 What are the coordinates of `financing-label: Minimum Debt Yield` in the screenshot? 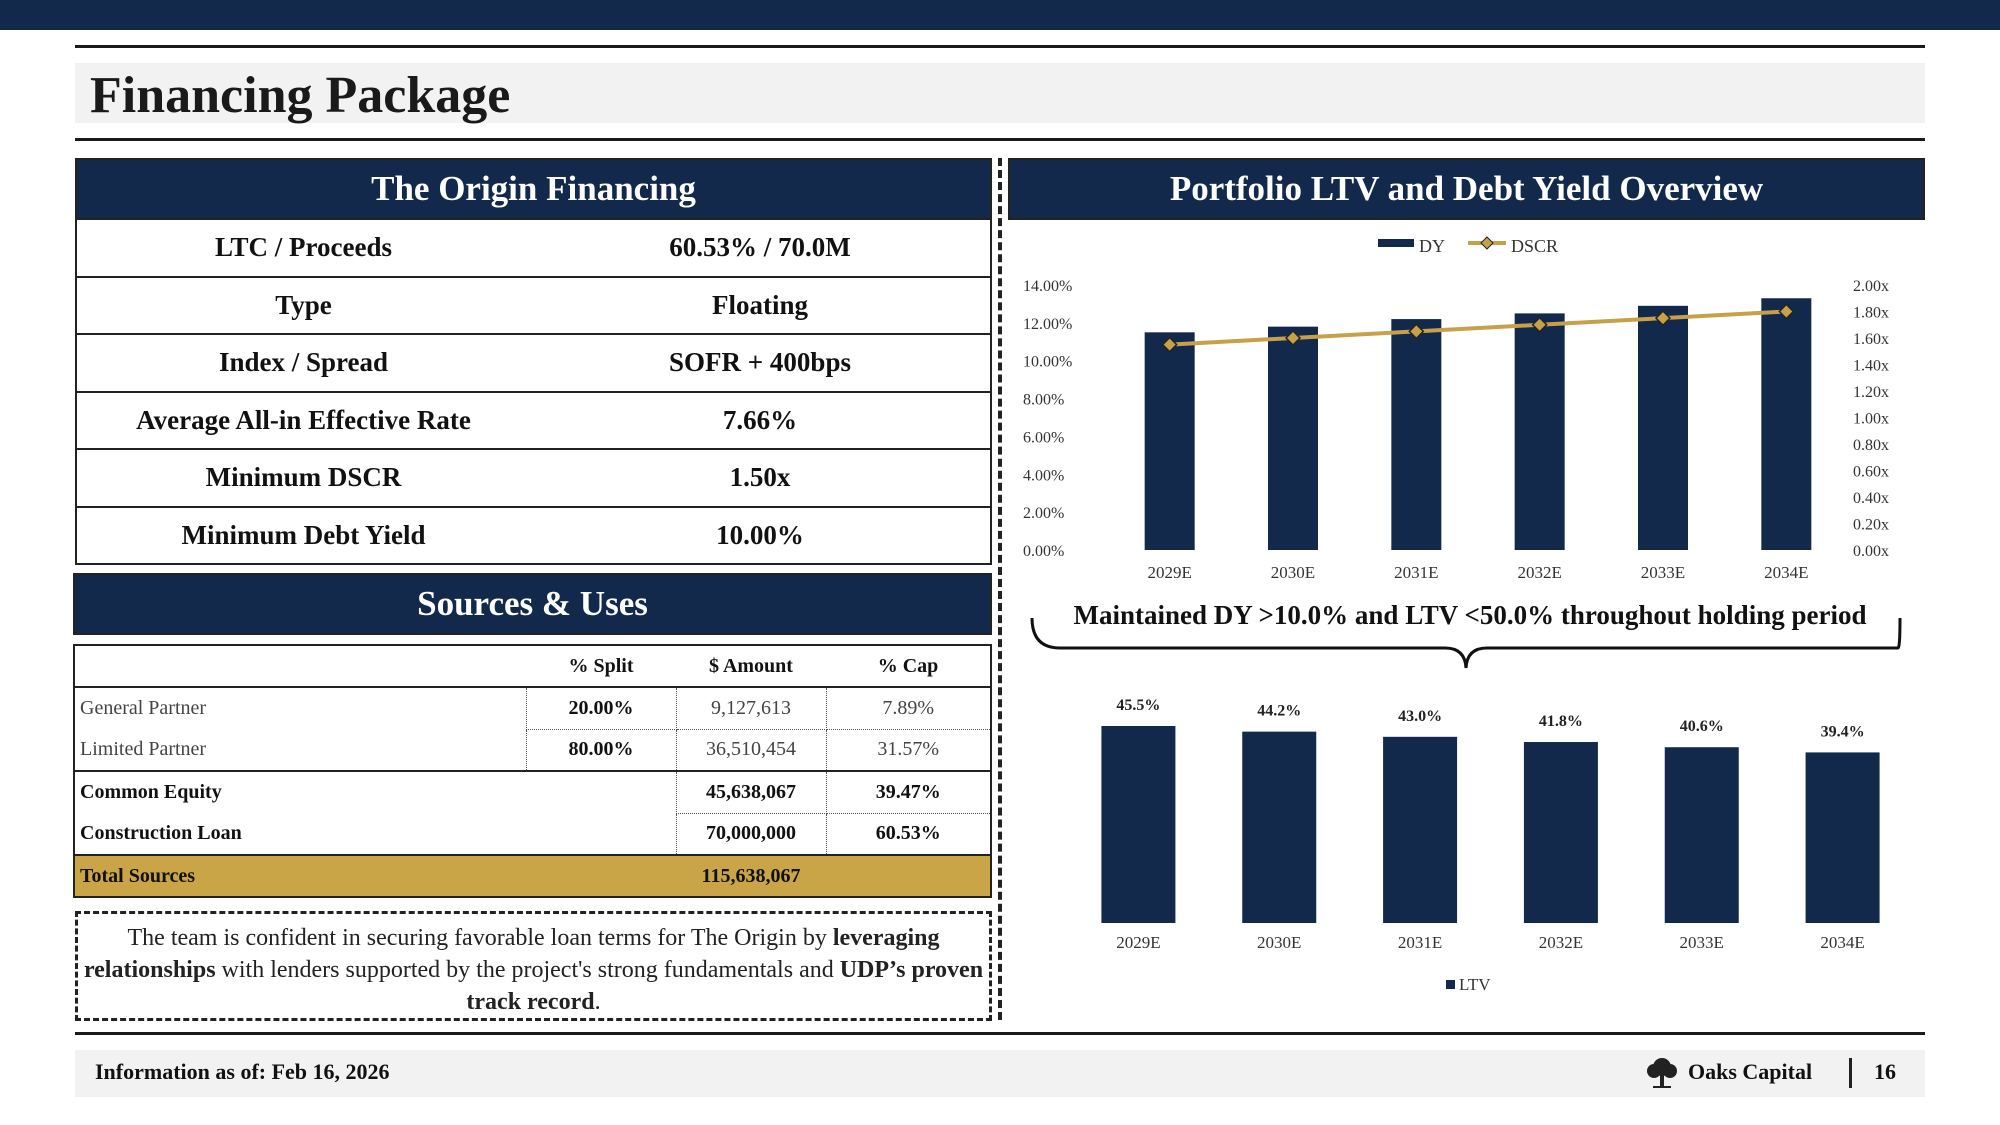 It's located at (303, 534).